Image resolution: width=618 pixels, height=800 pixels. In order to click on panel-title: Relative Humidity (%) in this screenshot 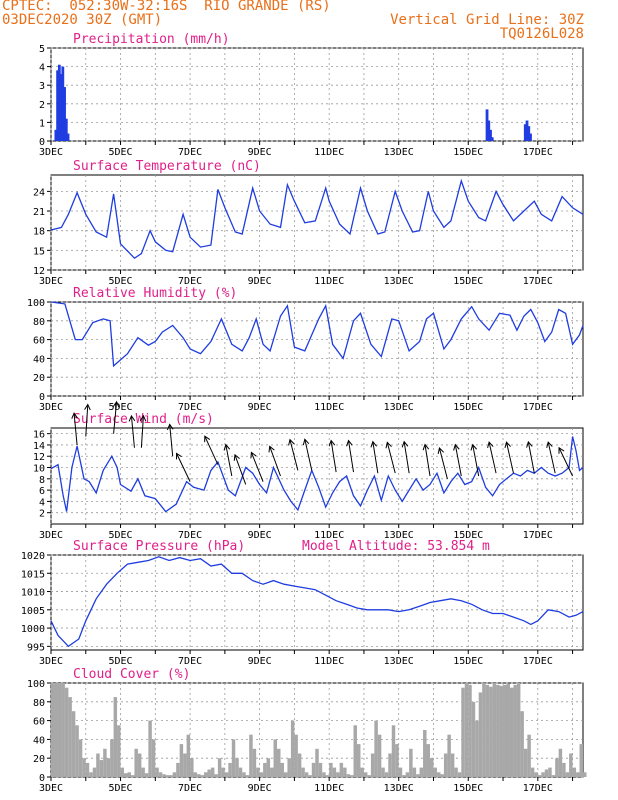, I will do `click(155, 293)`.